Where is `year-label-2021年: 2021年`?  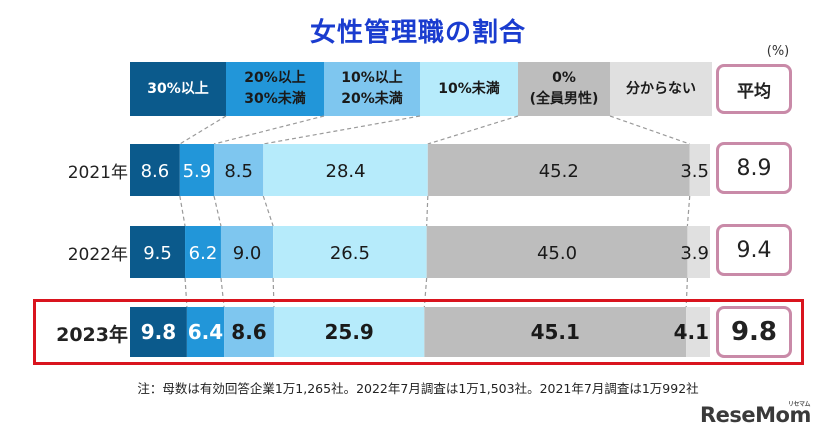
year-label-2021年: 2021年 is located at coordinates (97, 173).